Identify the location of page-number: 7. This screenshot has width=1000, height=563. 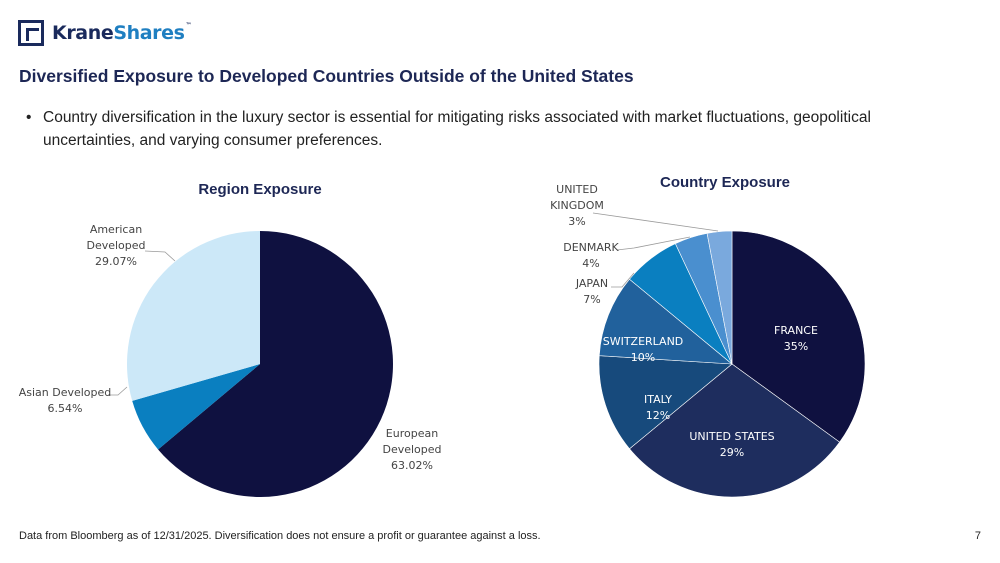
(977, 536).